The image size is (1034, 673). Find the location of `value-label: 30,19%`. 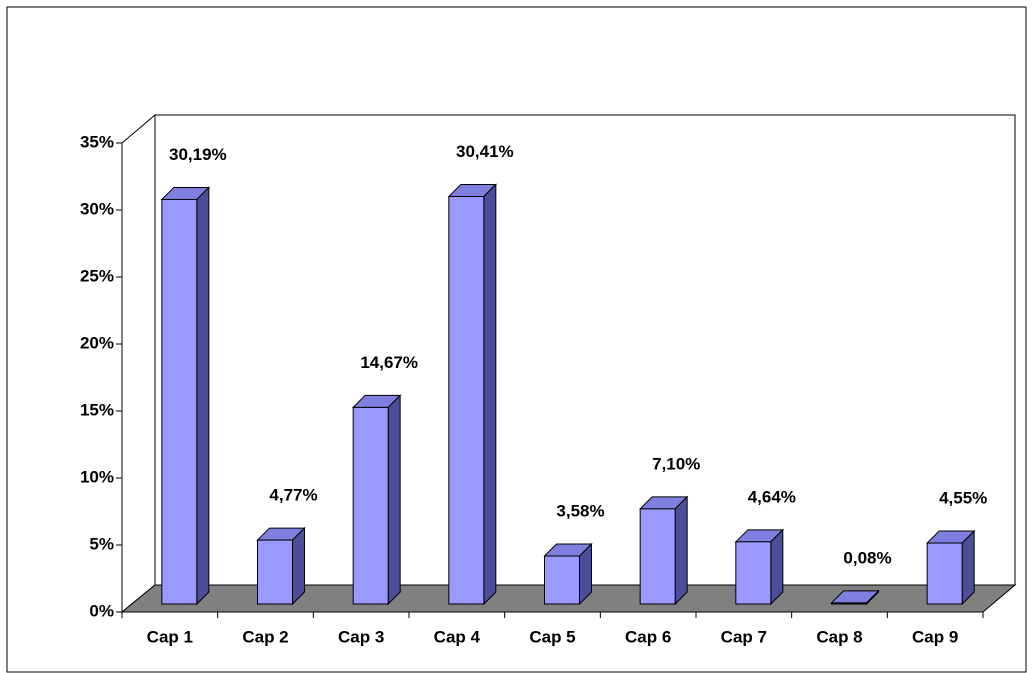

value-label: 30,19% is located at coordinates (198, 154).